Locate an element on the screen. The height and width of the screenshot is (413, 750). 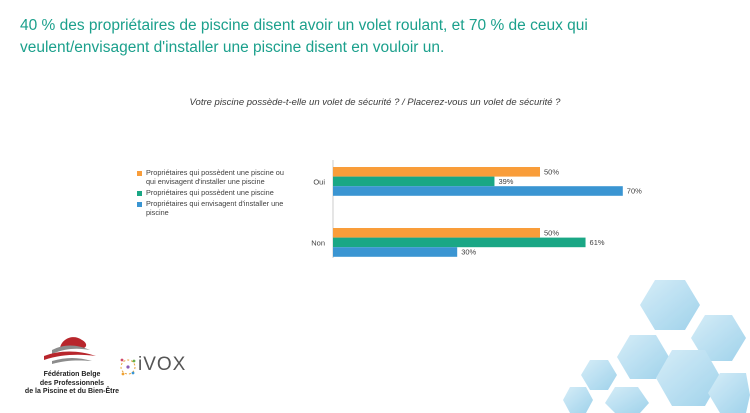
hexagon-water-decoration is located at coordinates (656, 346).